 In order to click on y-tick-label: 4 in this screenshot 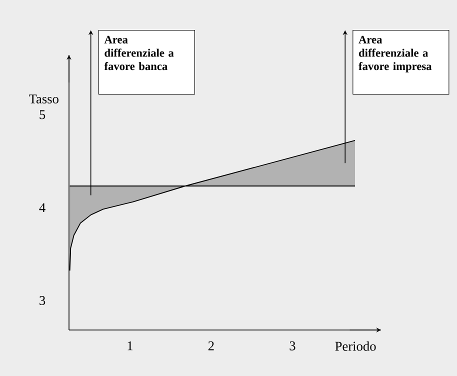, I will do `click(42, 207)`.